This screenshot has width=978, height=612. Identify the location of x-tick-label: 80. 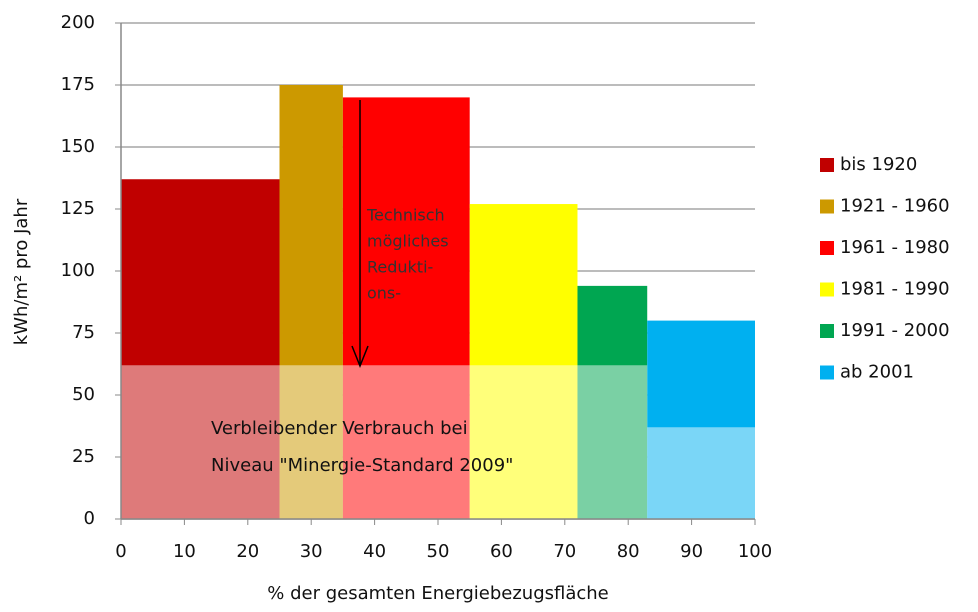
(628, 551).